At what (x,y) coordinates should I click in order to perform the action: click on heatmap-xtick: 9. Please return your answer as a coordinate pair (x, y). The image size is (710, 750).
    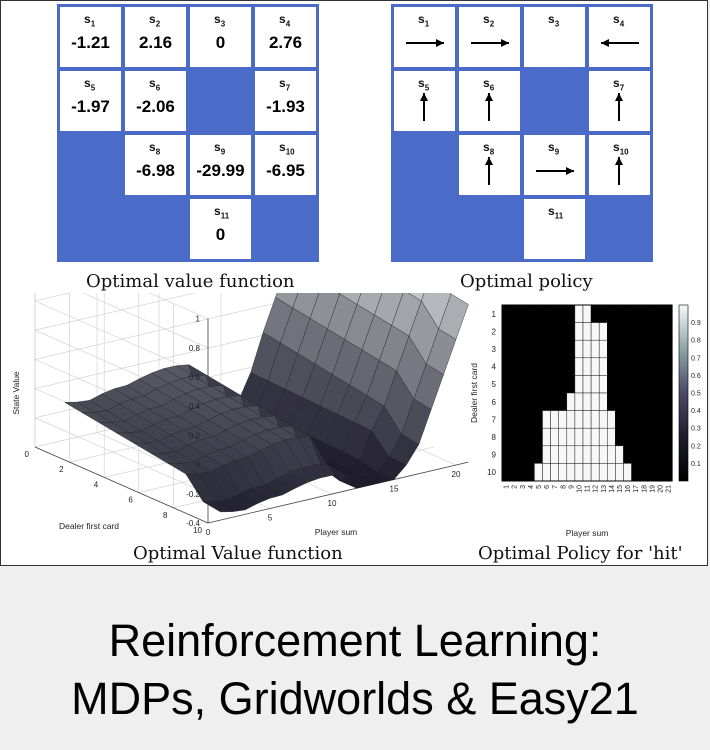
    Looking at the image, I should click on (571, 487).